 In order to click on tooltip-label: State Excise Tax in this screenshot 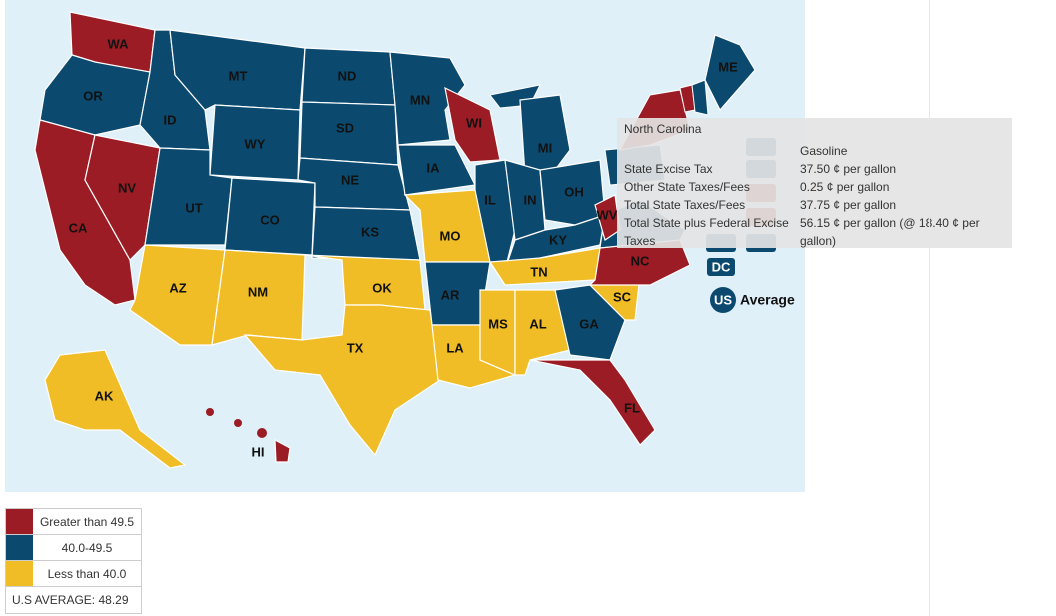, I will do `click(668, 169)`.